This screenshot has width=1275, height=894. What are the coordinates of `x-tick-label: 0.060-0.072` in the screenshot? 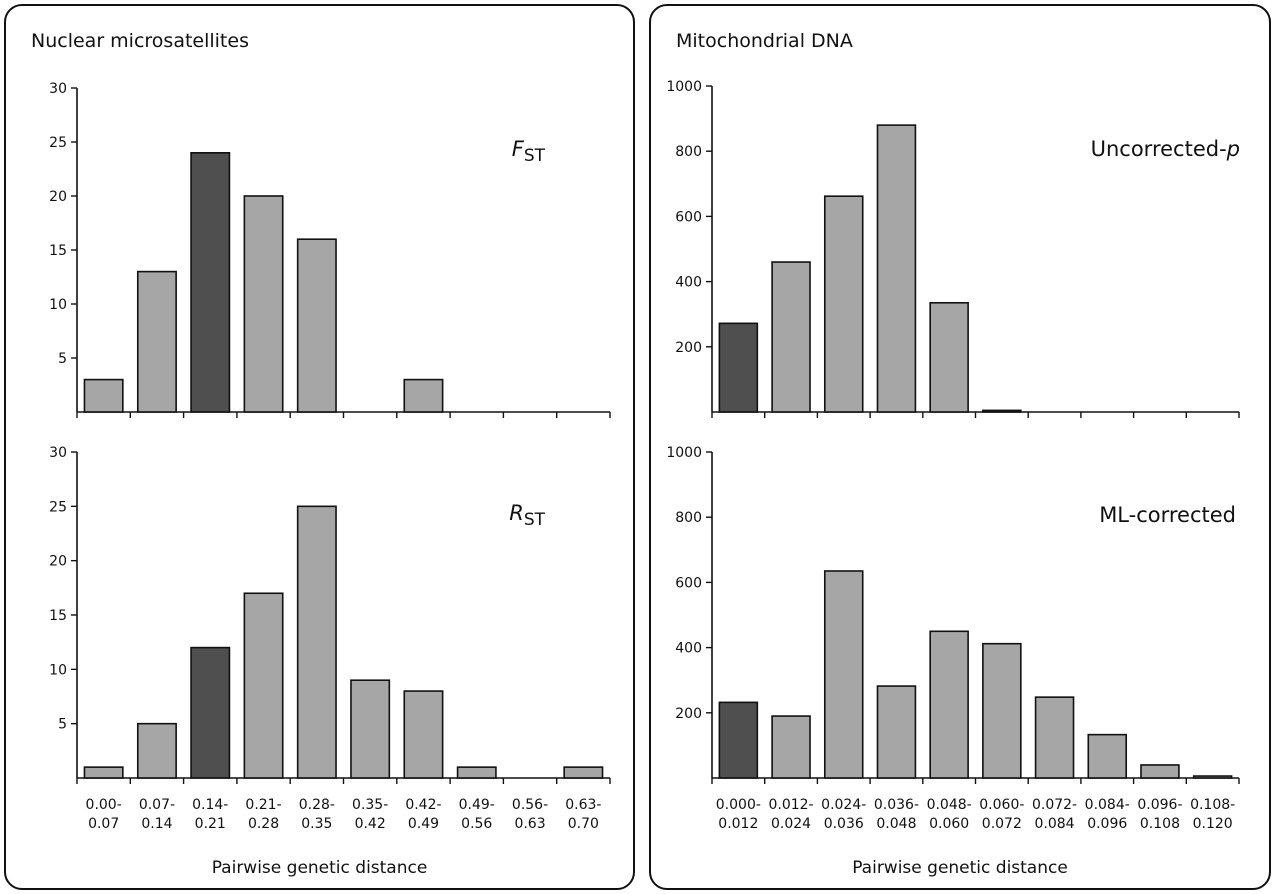 It's located at (1001, 814).